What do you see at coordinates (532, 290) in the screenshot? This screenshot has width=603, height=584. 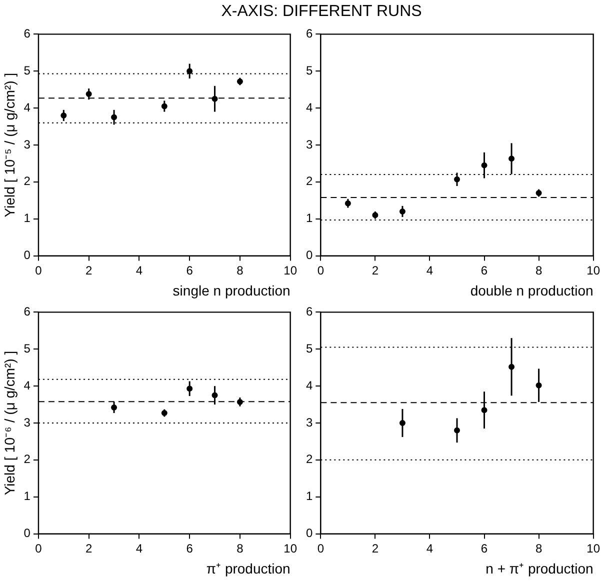 I see `x-axis-title: double n production` at bounding box center [532, 290].